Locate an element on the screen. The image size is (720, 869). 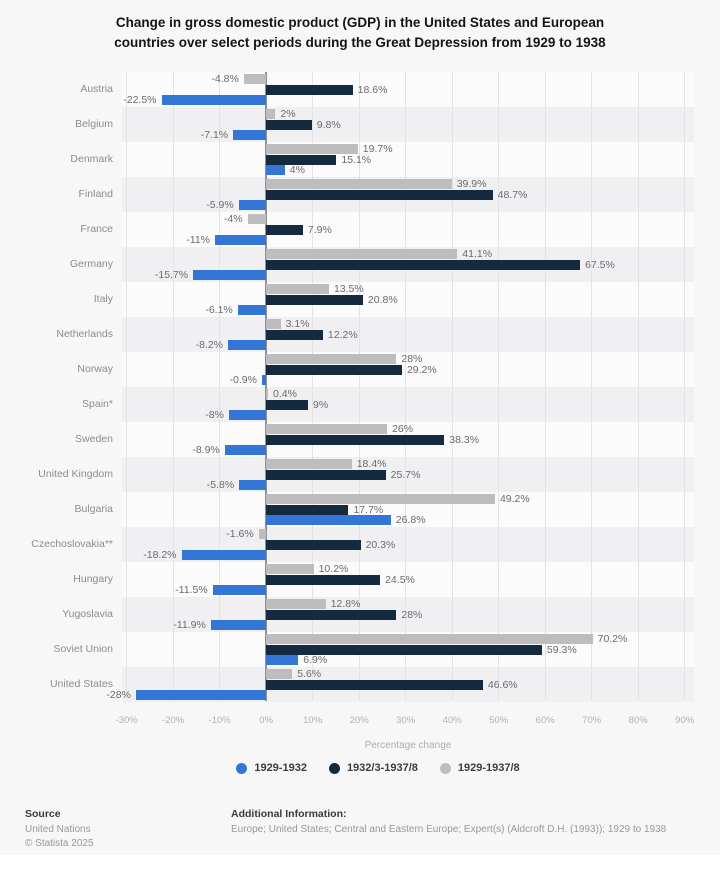
value-label: 26.8% is located at coordinates (410, 520).